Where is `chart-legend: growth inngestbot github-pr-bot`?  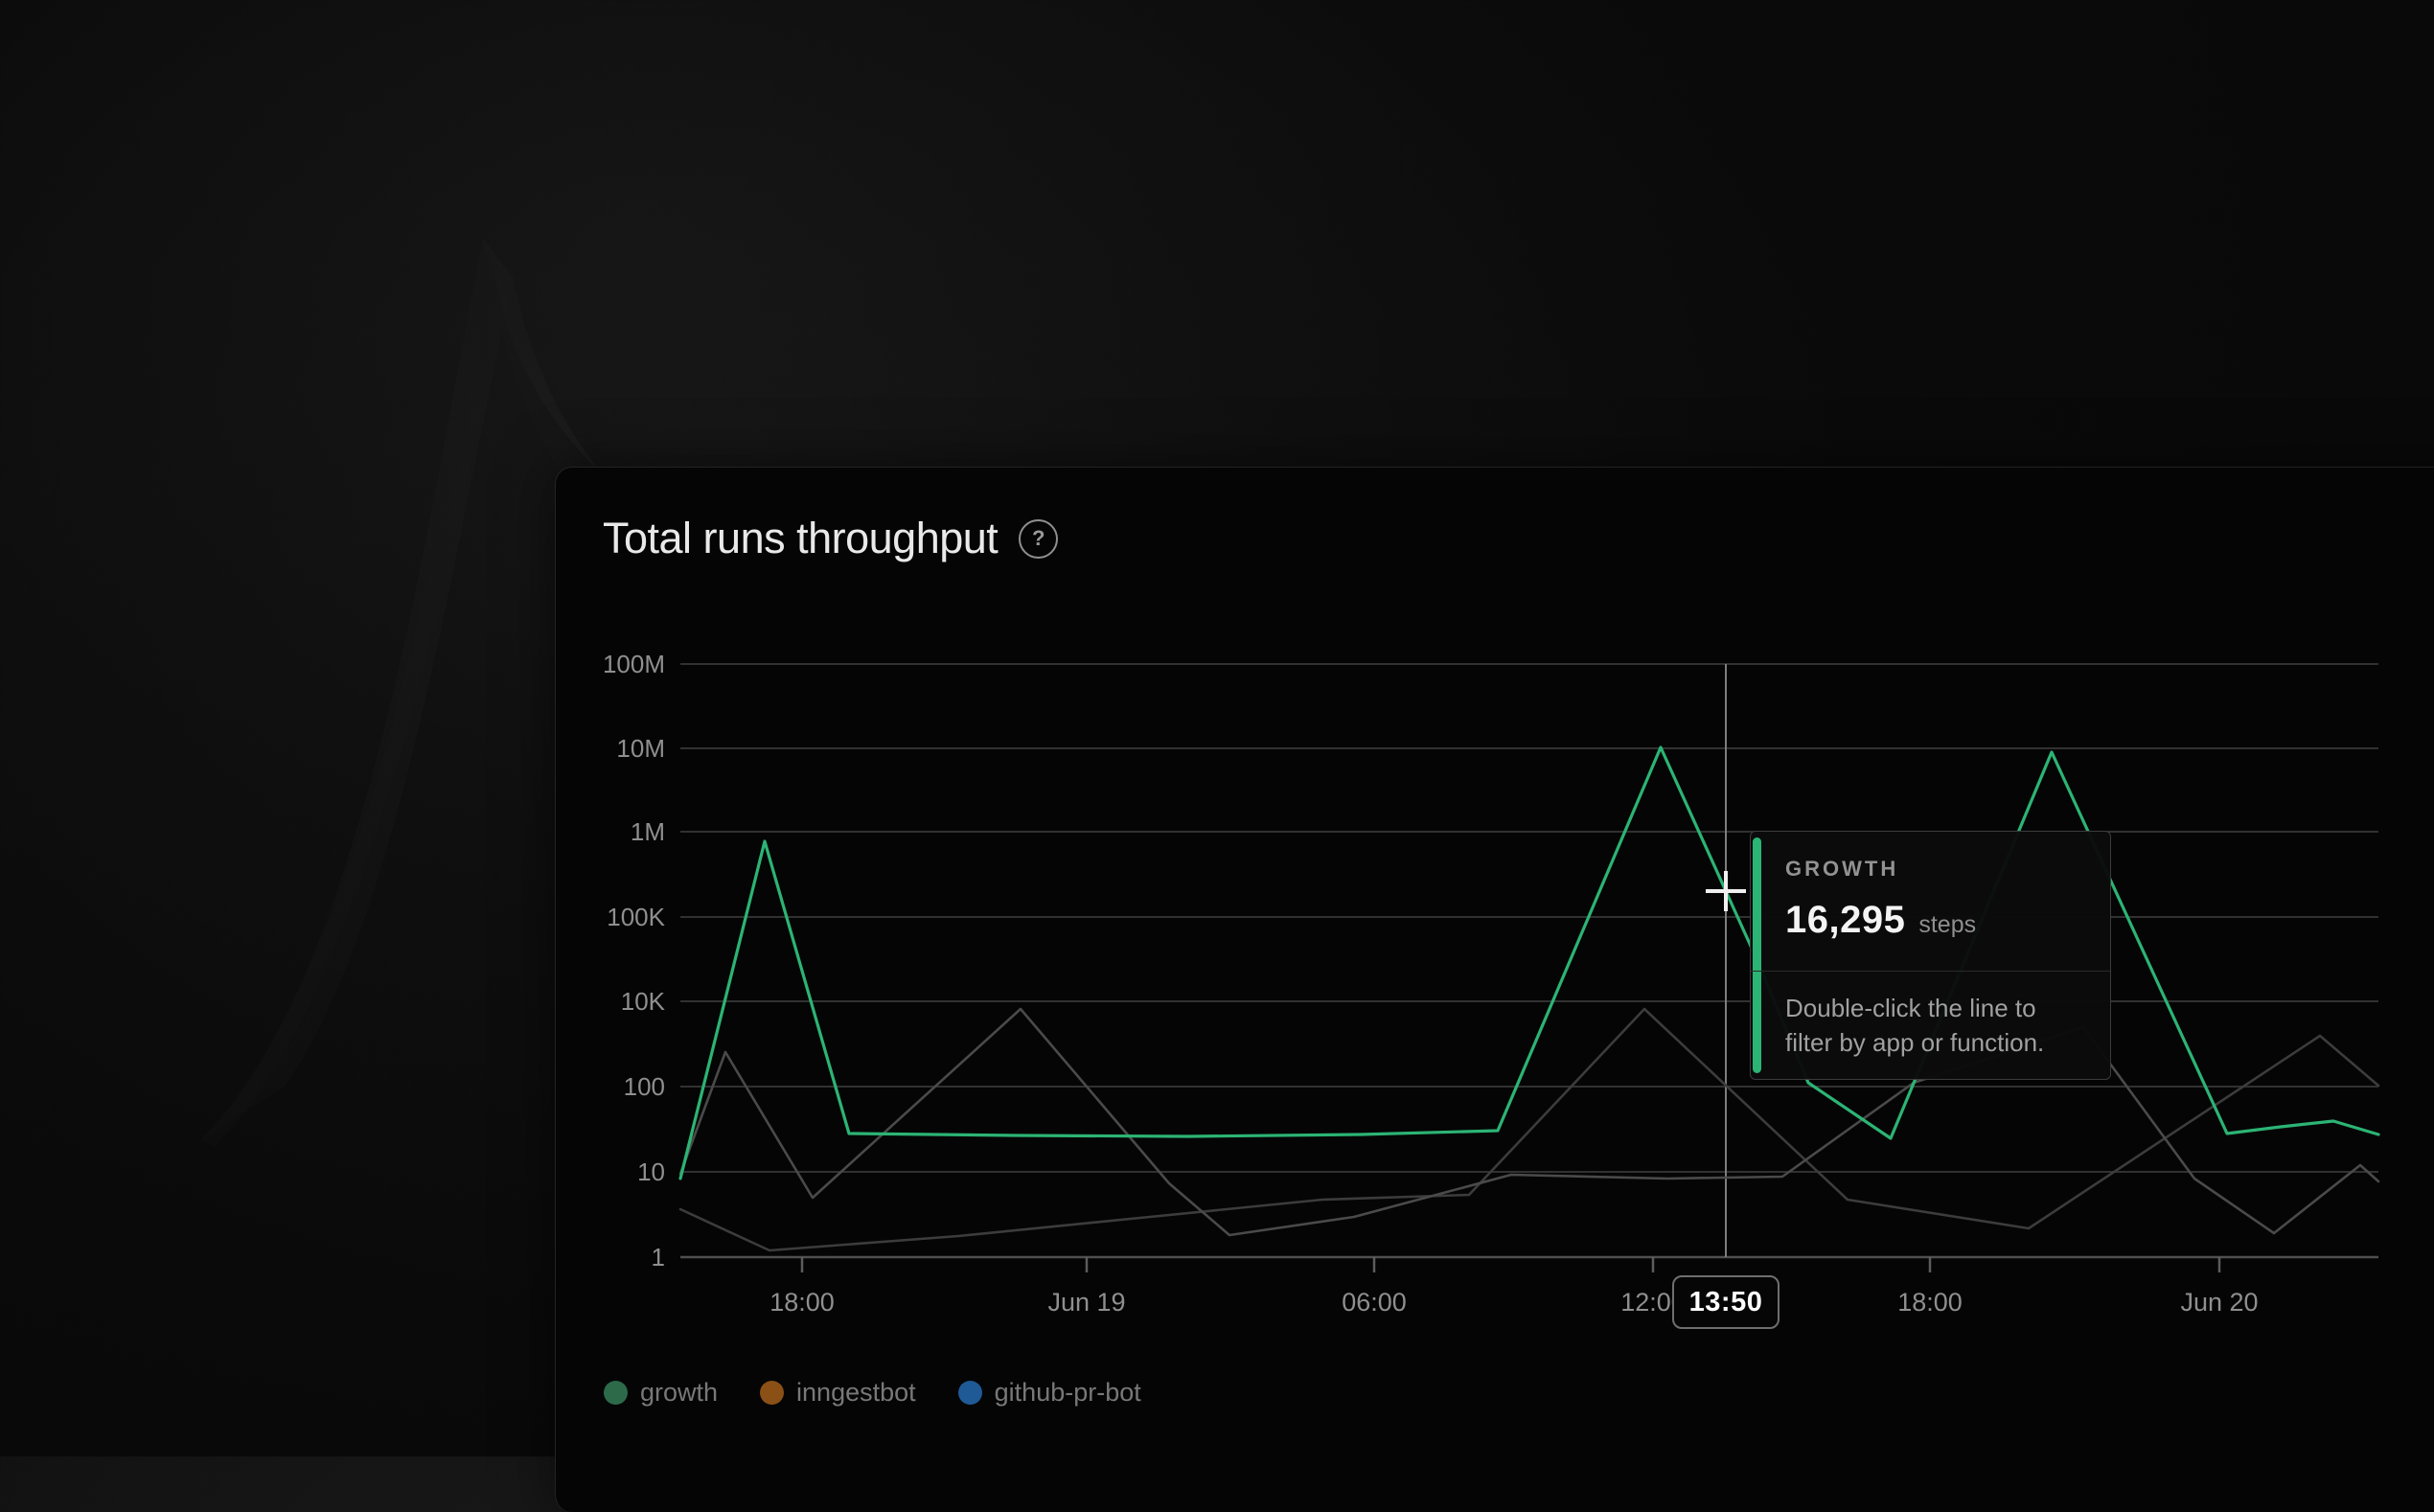 chart-legend: growth inngestbot github-pr-bot is located at coordinates (873, 1393).